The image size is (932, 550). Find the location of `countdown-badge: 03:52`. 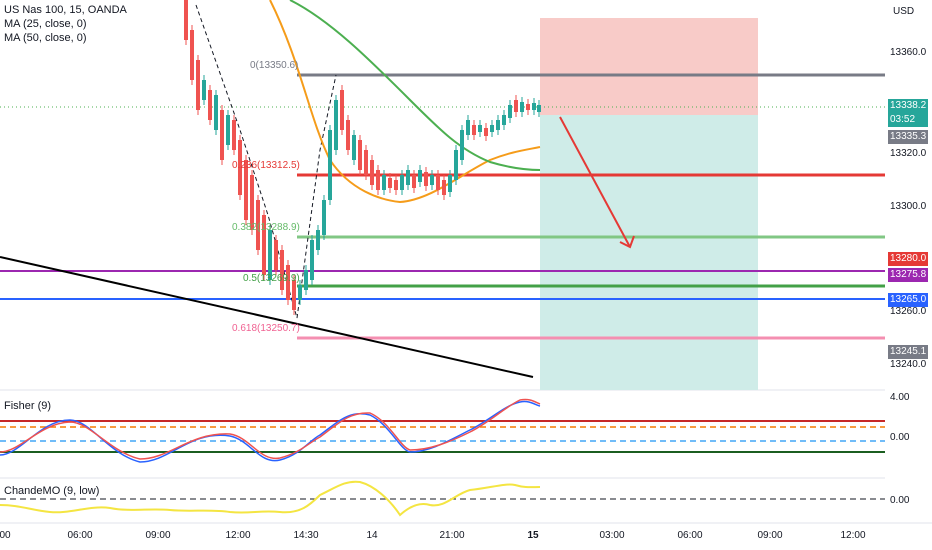

countdown-badge: 03:52 is located at coordinates (908, 120).